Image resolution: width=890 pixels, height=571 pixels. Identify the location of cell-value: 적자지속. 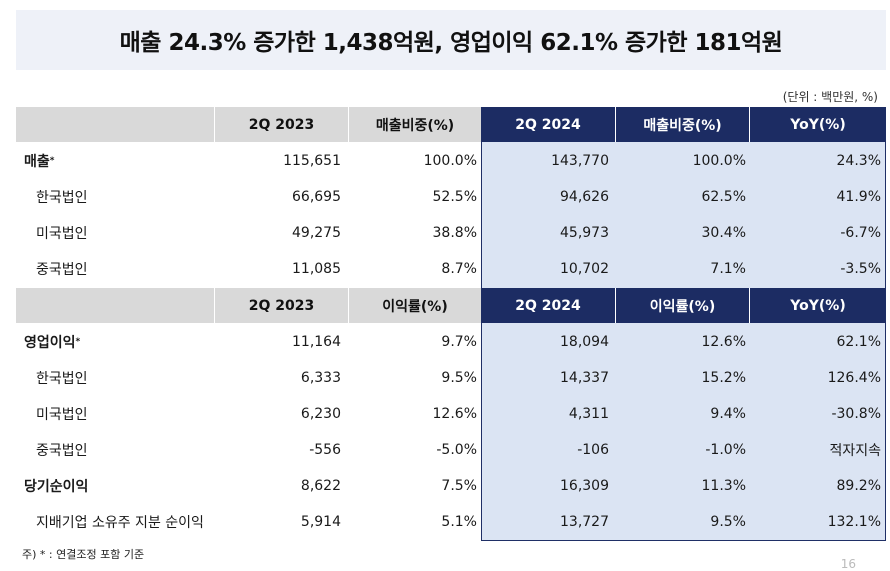
(855, 451).